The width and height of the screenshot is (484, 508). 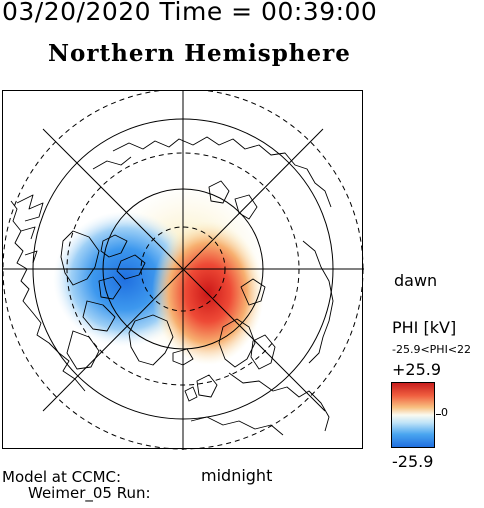 What do you see at coordinates (30, 229) in the screenshot?
I see `coast-alaska-islands` at bounding box center [30, 229].